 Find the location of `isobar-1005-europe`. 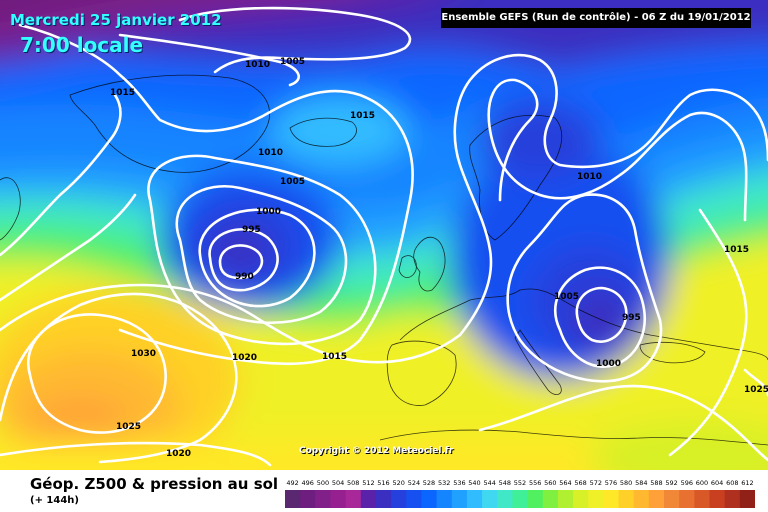

isobar-1005-europe is located at coordinates (584, 288).